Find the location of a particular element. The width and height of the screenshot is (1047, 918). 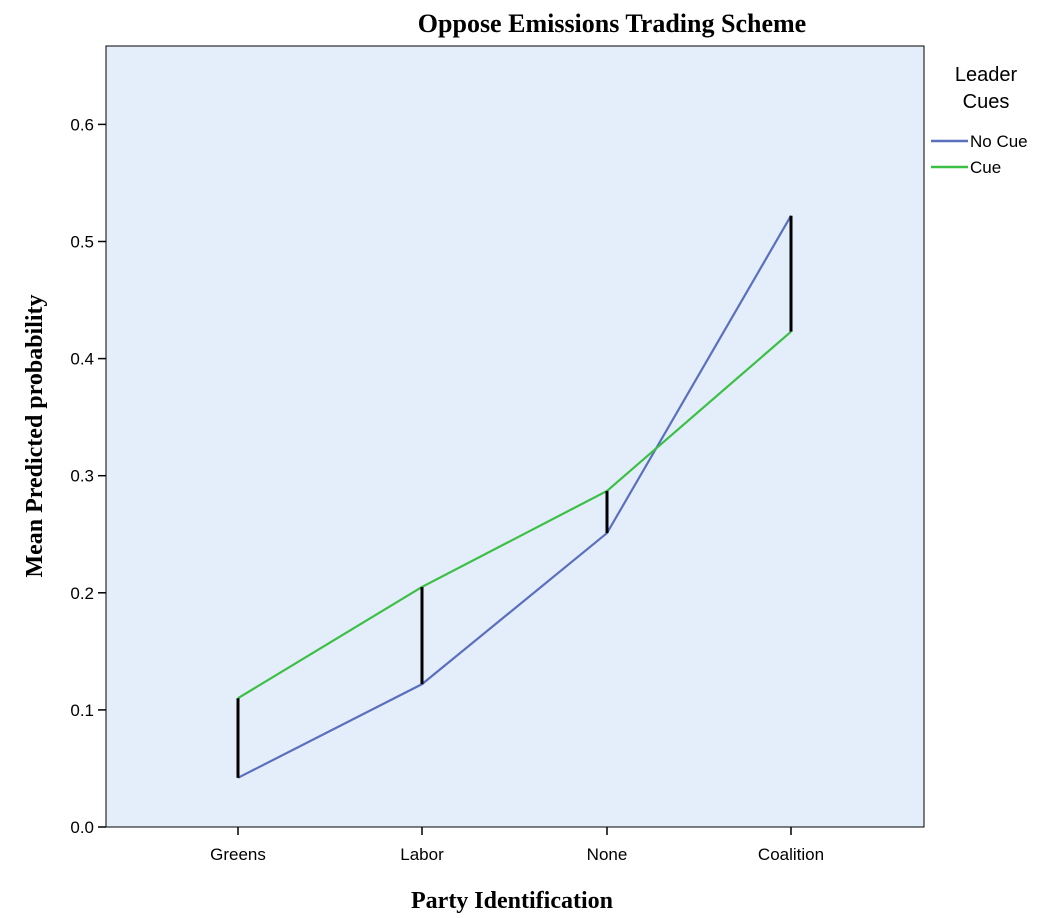

y-tick-label: 0.5 is located at coordinates (82, 242).